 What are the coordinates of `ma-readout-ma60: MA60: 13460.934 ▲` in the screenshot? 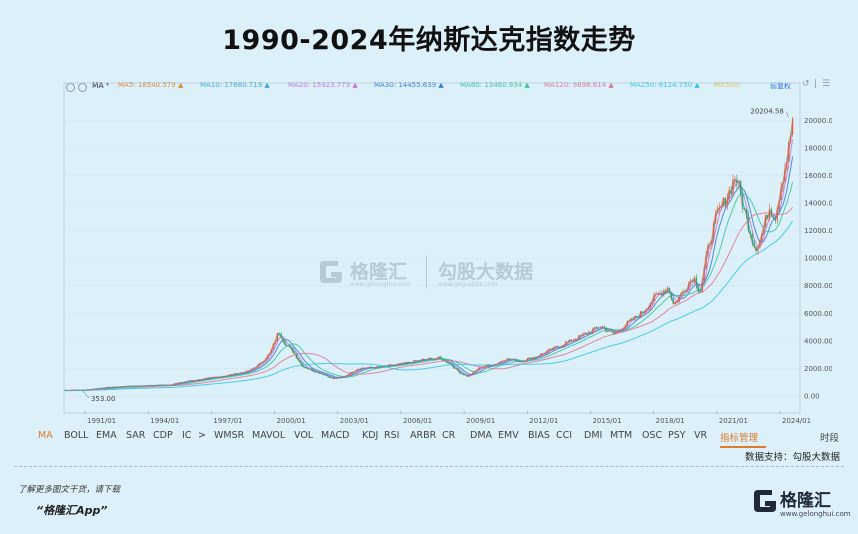 It's located at (495, 85).